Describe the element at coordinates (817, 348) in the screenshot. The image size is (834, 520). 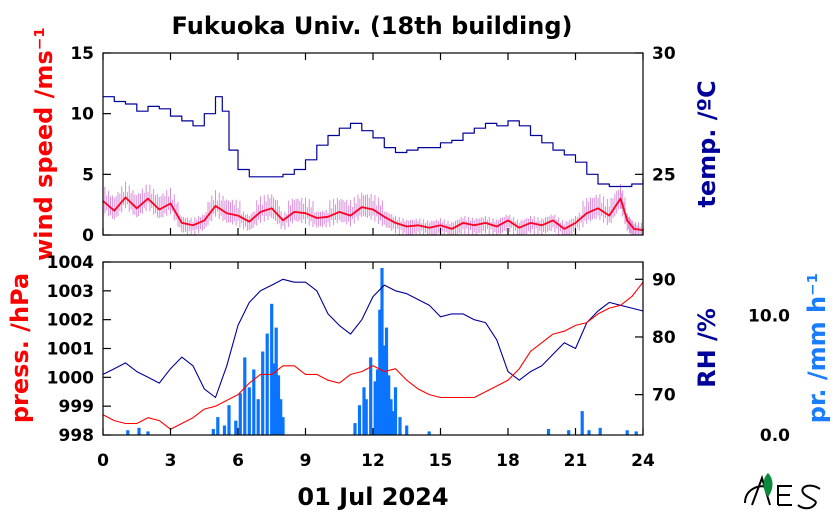
I see `precipitation-axis-label: pr. /mm h⁻¹` at that location.